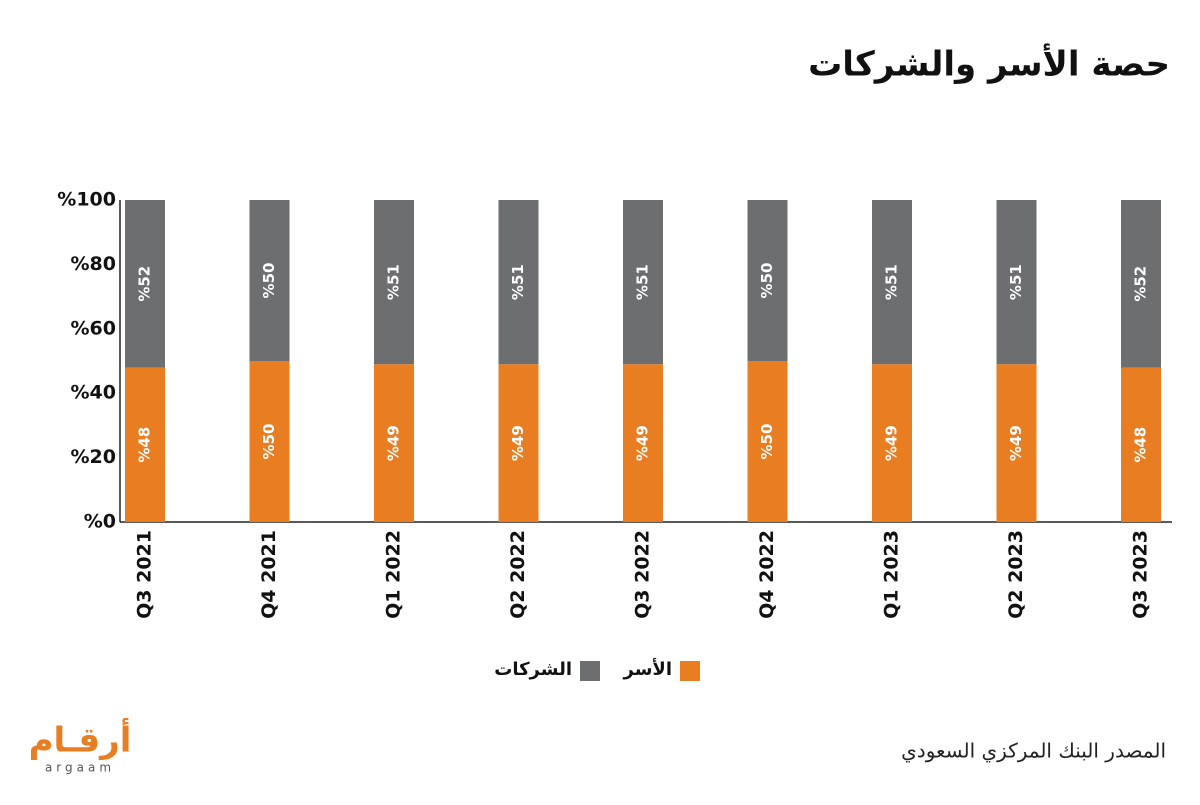  What do you see at coordinates (93, 457) in the screenshot?
I see `y-tick-label: %20` at bounding box center [93, 457].